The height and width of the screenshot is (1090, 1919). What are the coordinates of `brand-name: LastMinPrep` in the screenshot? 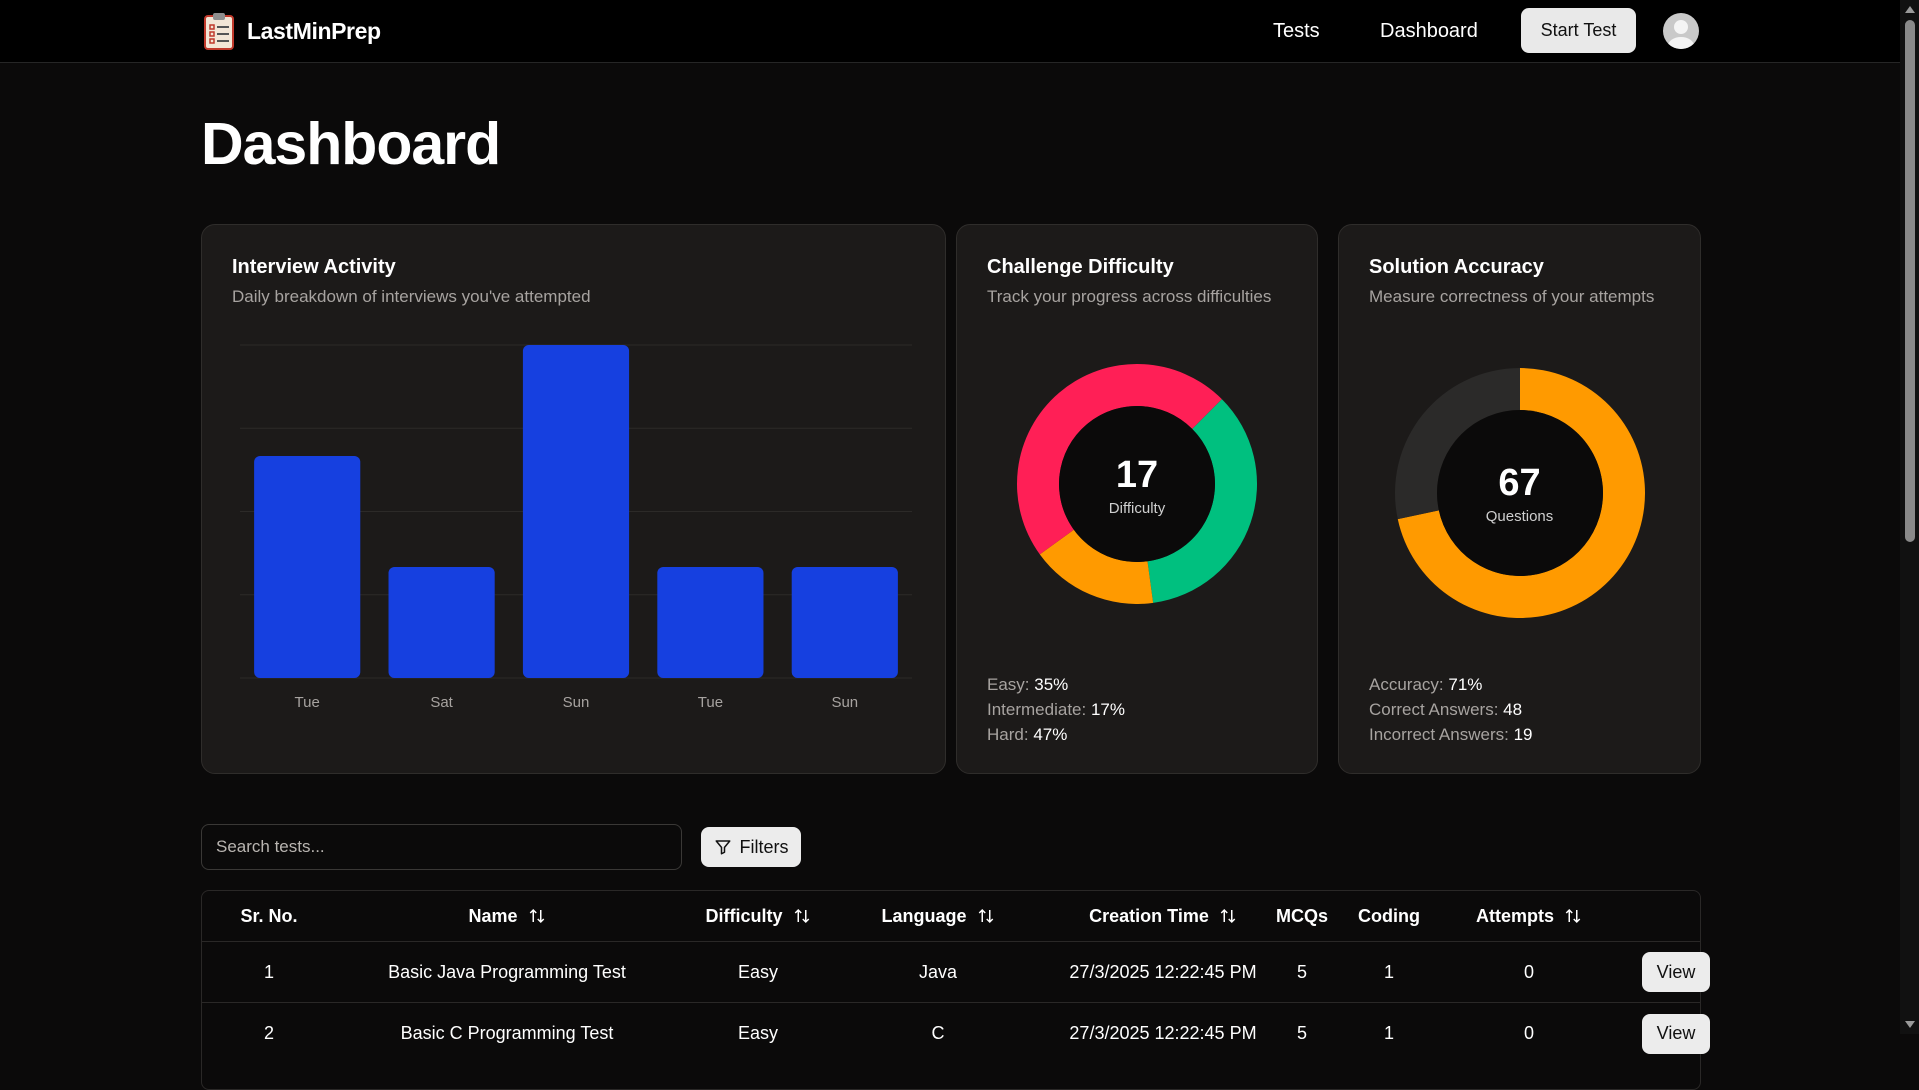 It's located at (314, 30).